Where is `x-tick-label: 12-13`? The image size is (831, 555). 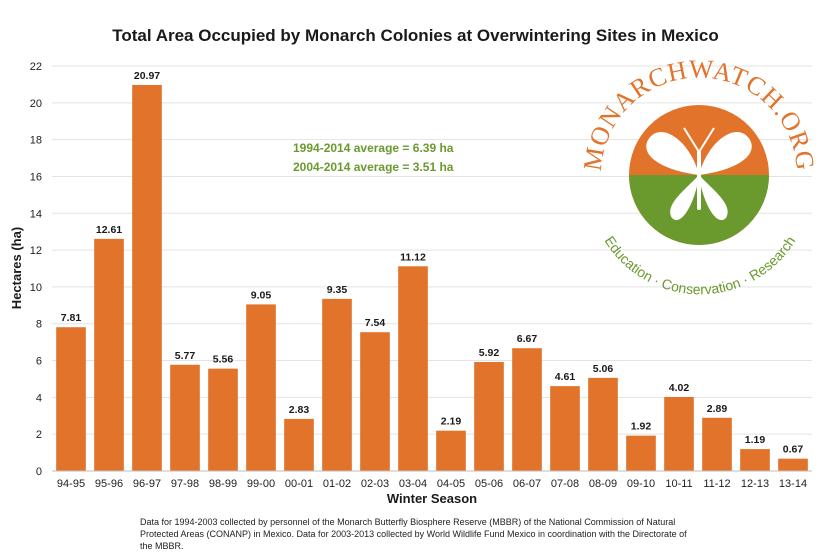
x-tick-label: 12-13 is located at coordinates (755, 484).